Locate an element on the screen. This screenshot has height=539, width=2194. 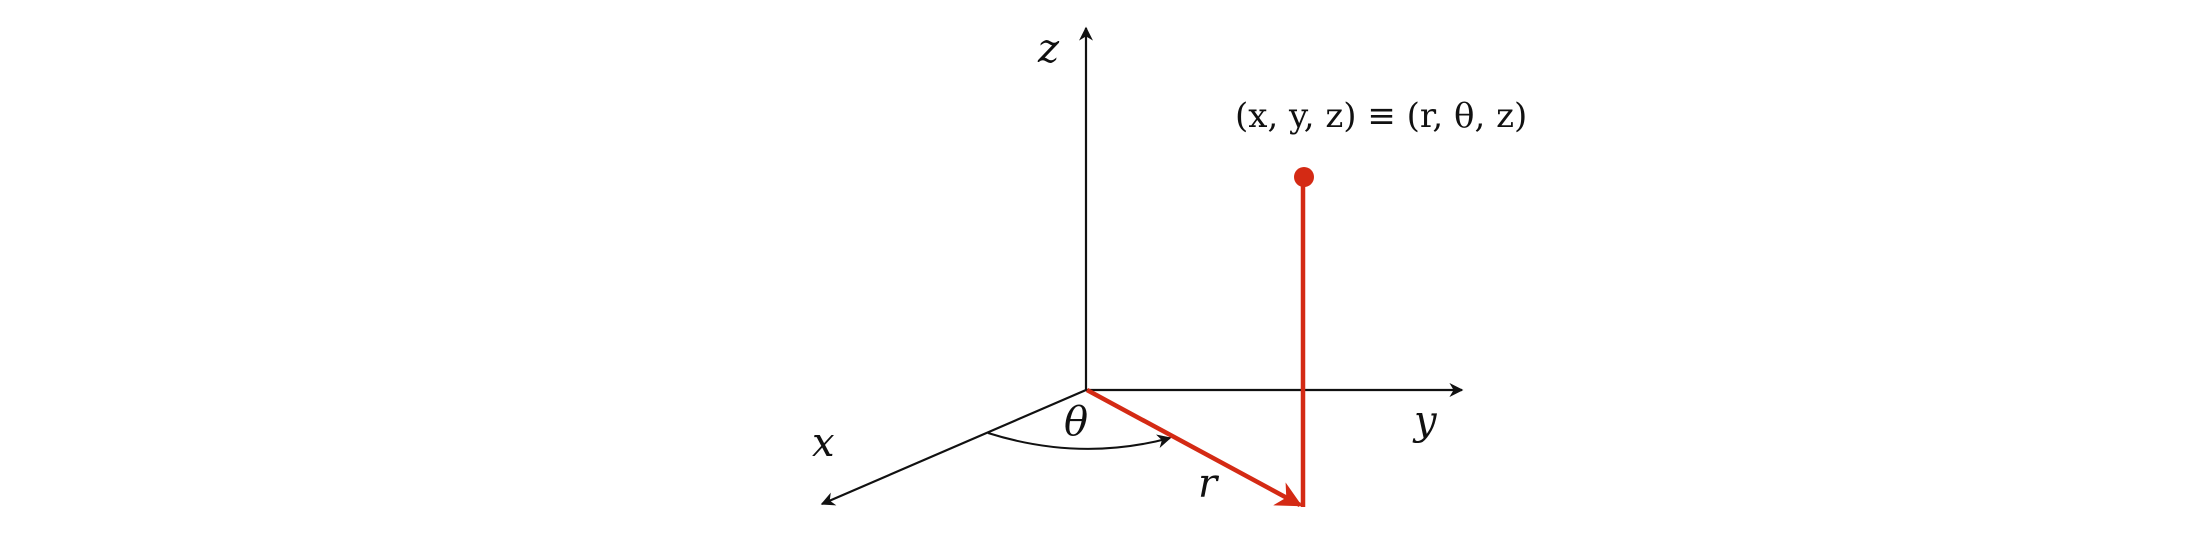
x-axis is located at coordinates (953, 447).